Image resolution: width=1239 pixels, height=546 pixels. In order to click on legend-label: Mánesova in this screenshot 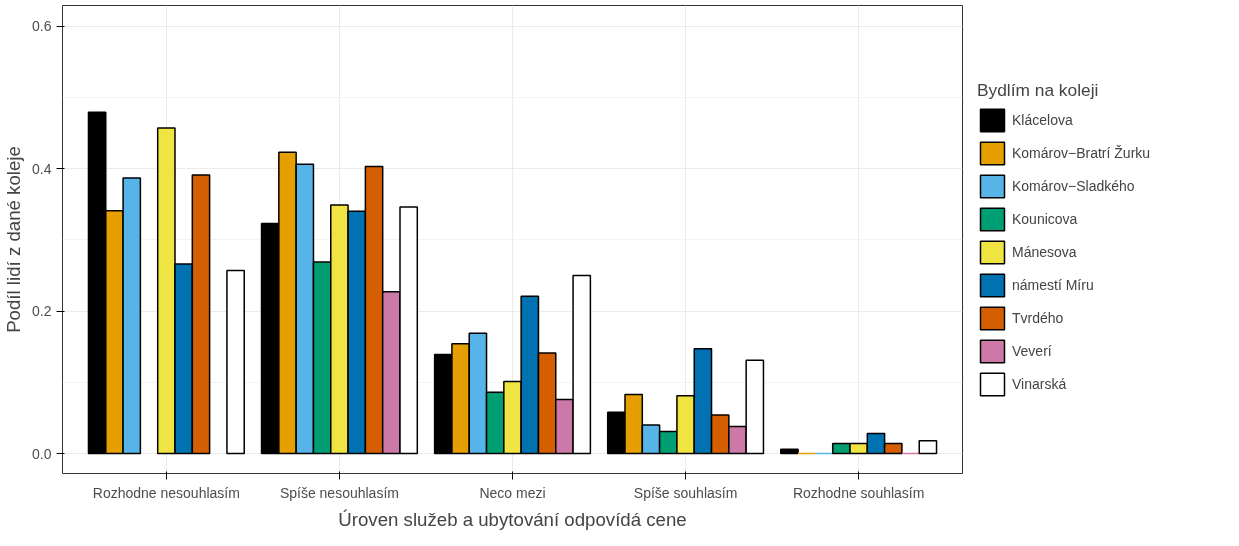, I will do `click(1044, 252)`.